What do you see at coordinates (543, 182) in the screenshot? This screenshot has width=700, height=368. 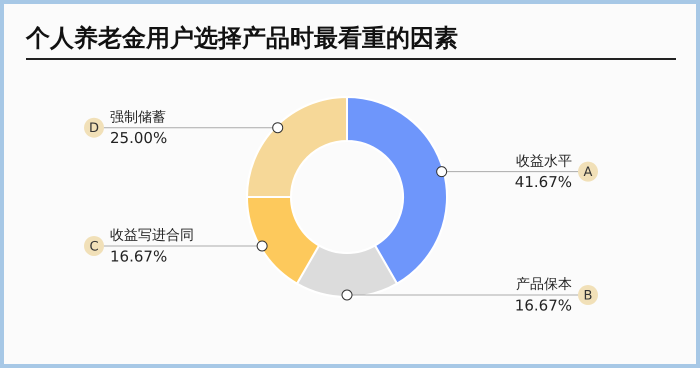 I see `data-label: 41.67%` at bounding box center [543, 182].